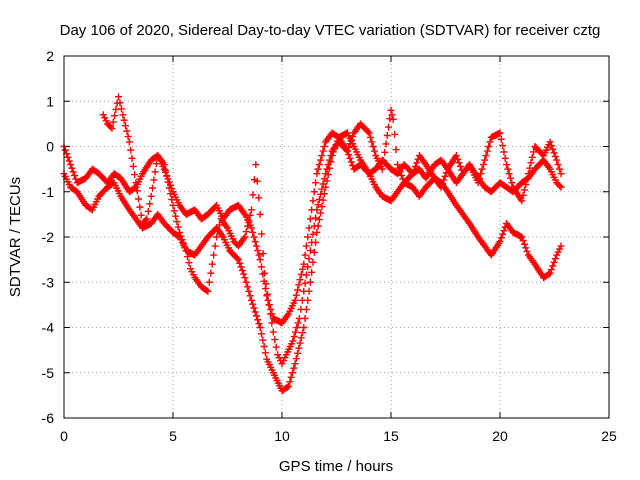 This screenshot has width=640, height=480. Describe the element at coordinates (50, 56) in the screenshot. I see `y-tick-label: 2` at that location.